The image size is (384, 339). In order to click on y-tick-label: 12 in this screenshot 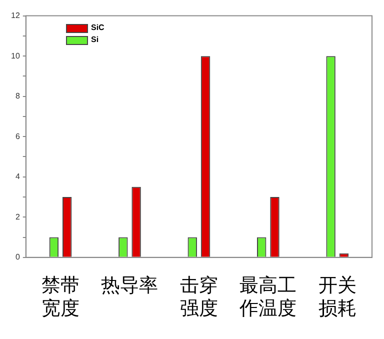, I will do `click(15, 15)`.